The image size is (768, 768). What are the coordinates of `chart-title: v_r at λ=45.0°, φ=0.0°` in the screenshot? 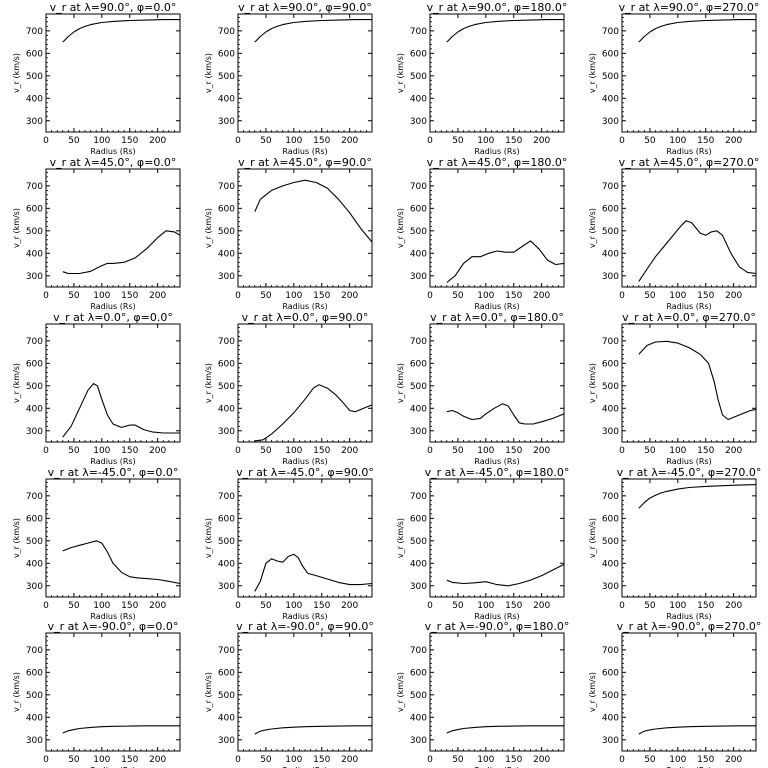 It's located at (113, 162).